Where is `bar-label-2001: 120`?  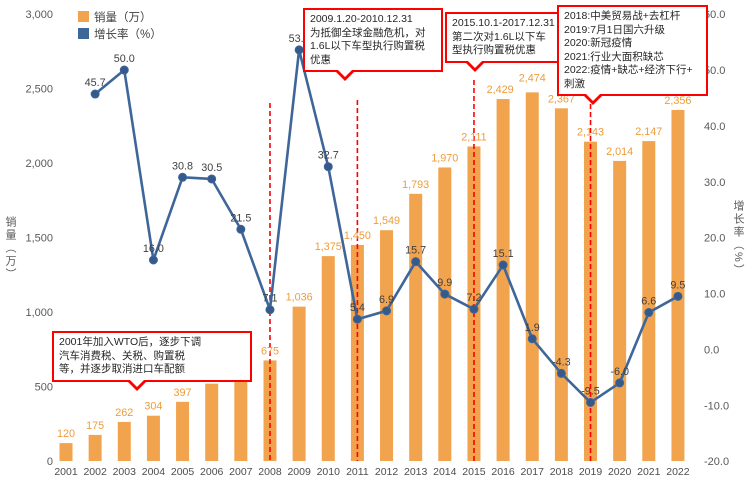
bar-label-2001: 120 is located at coordinates (66, 434).